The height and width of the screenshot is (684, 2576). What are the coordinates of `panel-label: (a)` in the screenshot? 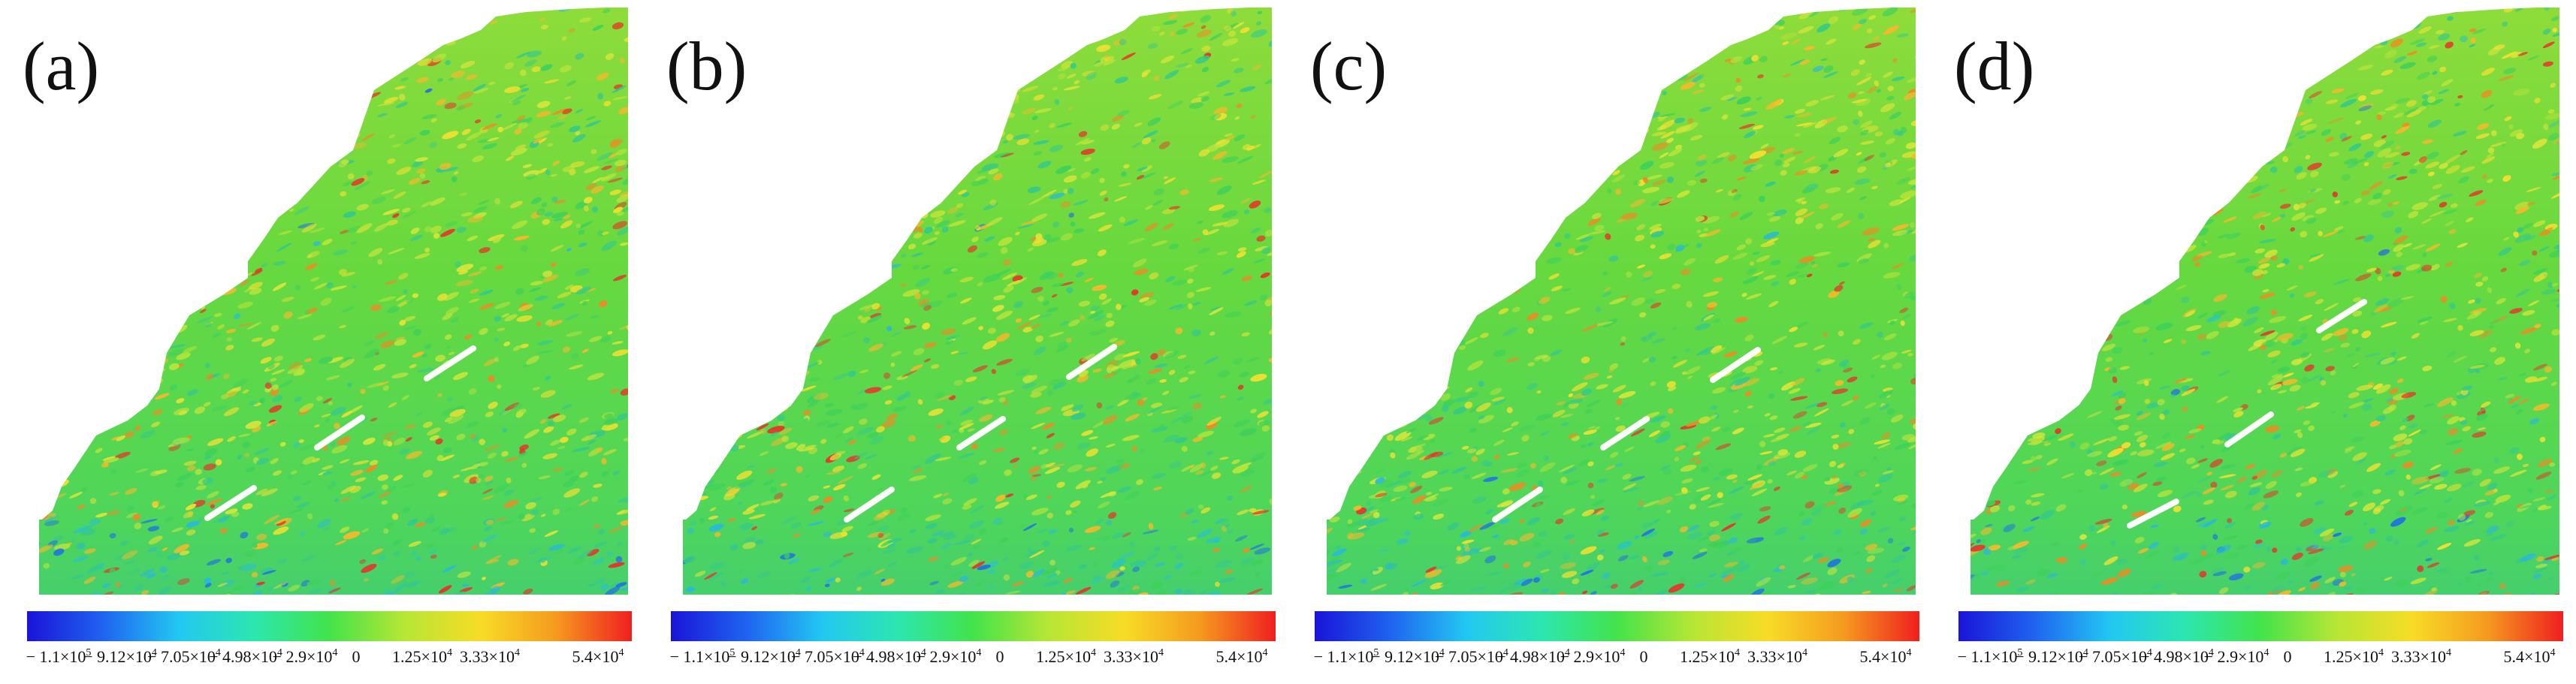 It's located at (61, 66).